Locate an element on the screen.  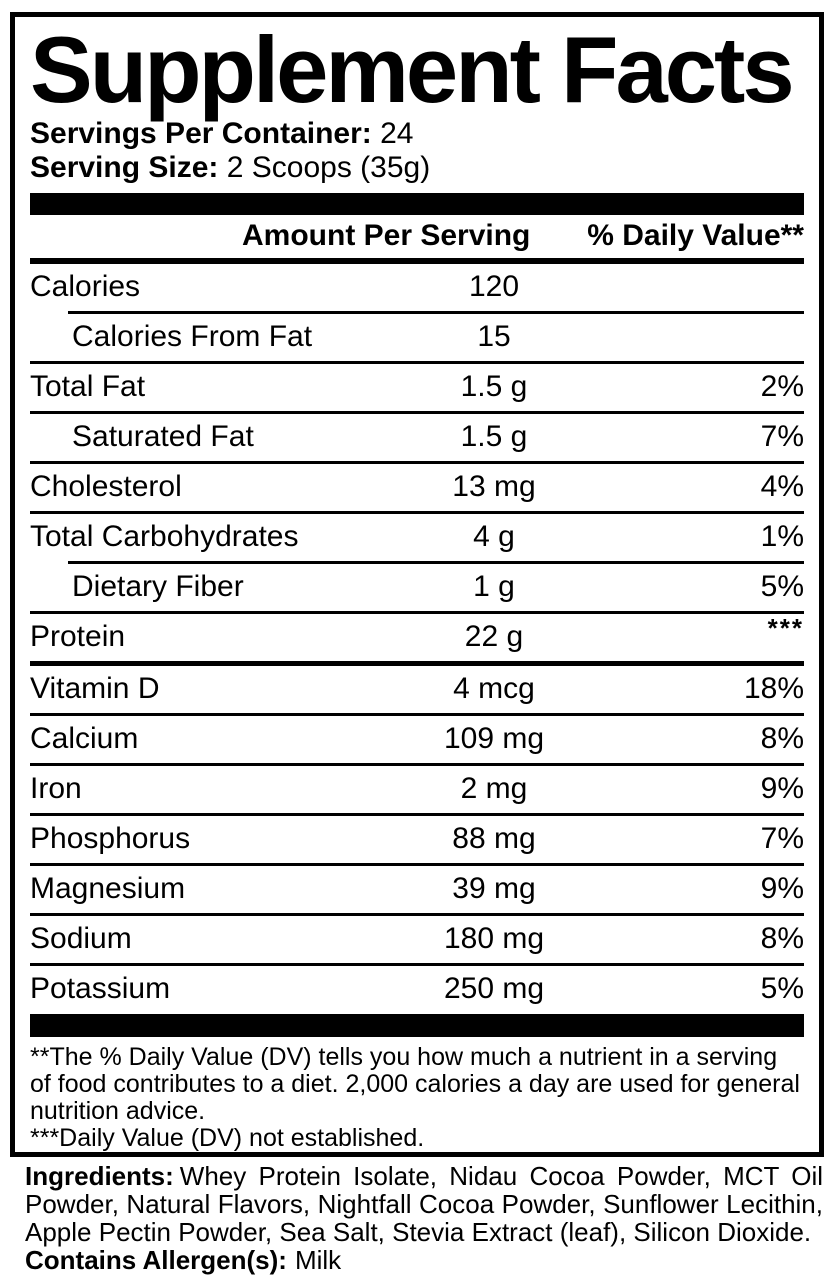
nutrient-name: Sodium is located at coordinates (81, 939).